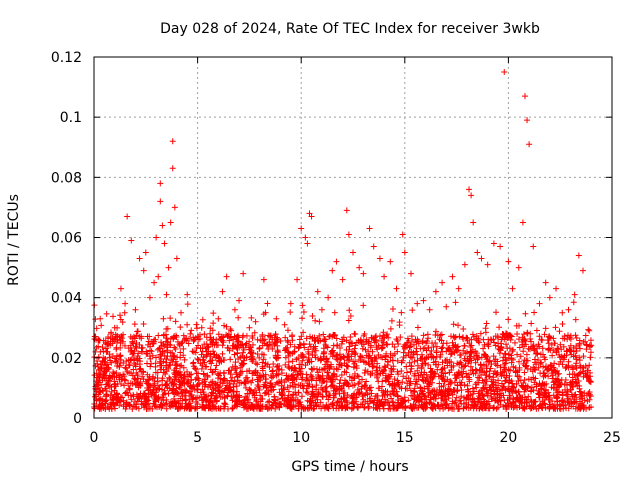  I want to click on x-tick-label: 25, so click(612, 438).